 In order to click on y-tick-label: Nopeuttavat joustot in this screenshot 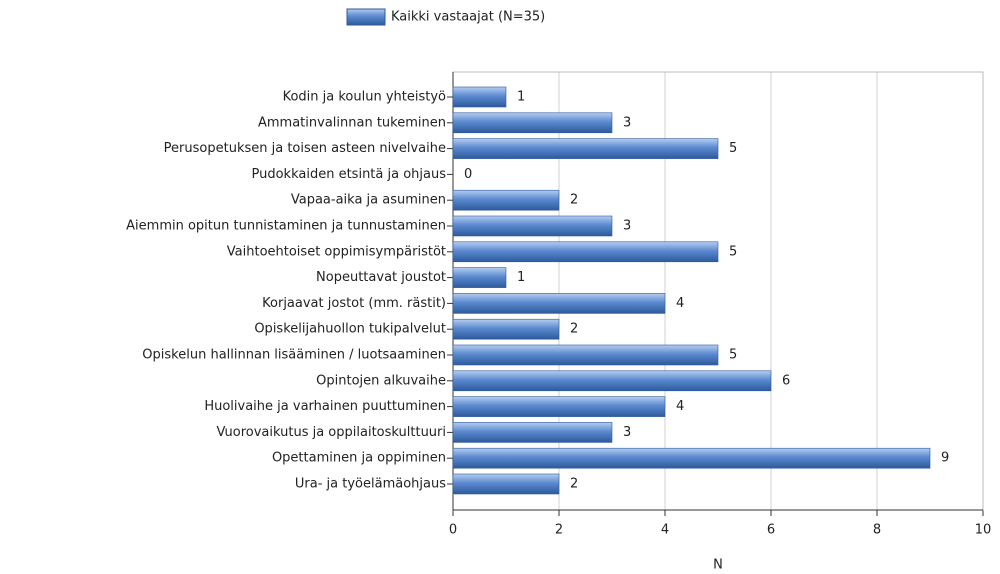, I will do `click(381, 277)`.